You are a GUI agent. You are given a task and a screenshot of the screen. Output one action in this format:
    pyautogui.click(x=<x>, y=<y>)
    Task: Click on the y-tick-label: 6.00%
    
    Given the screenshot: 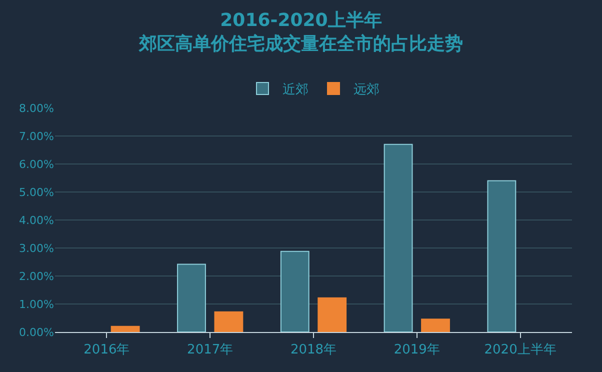 What is the action you would take?
    pyautogui.click(x=36, y=164)
    